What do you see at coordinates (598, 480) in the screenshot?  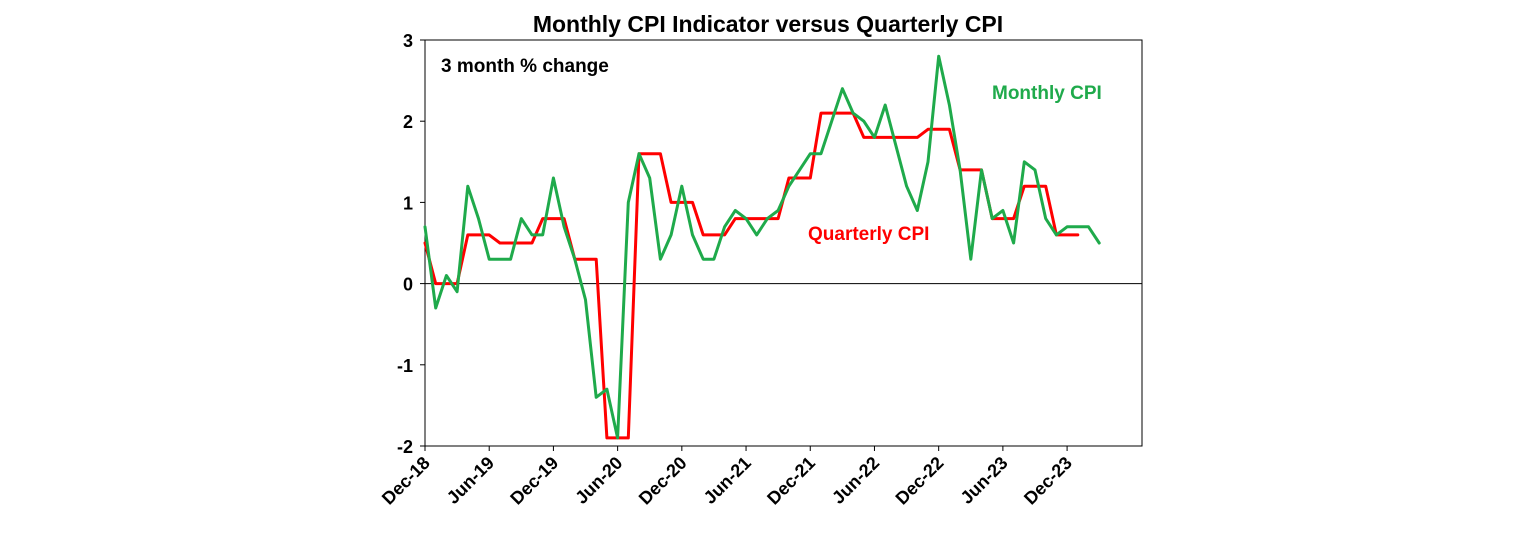 I see `x-tick-label: Jun-20` at bounding box center [598, 480].